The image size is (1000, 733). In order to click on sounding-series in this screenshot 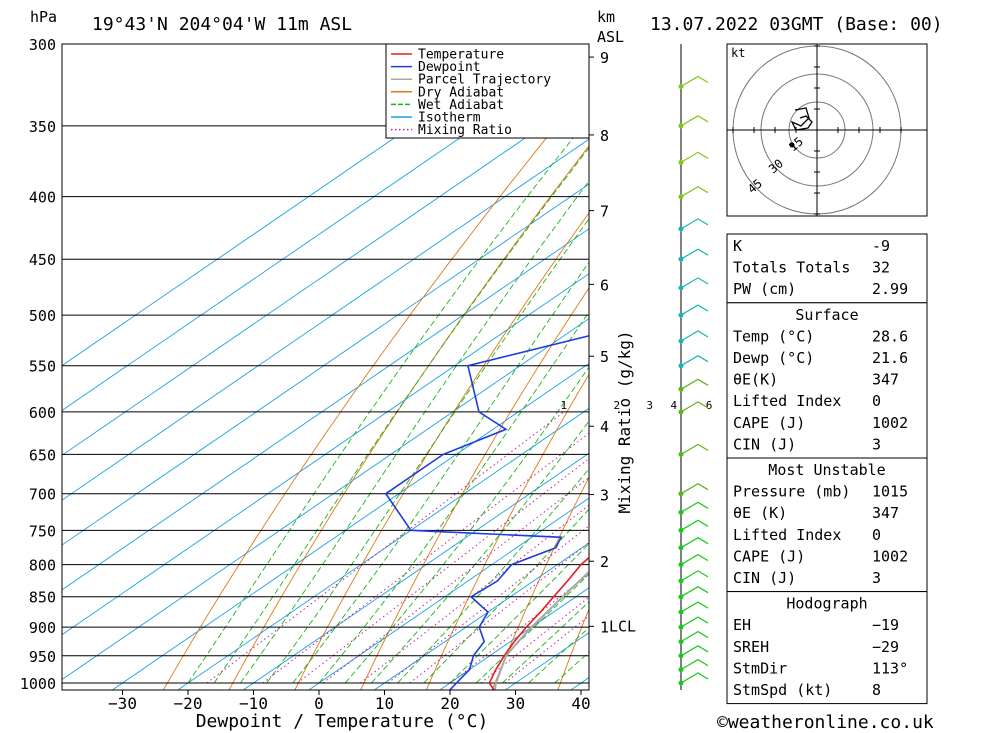, I will do `click(486, 512)`.